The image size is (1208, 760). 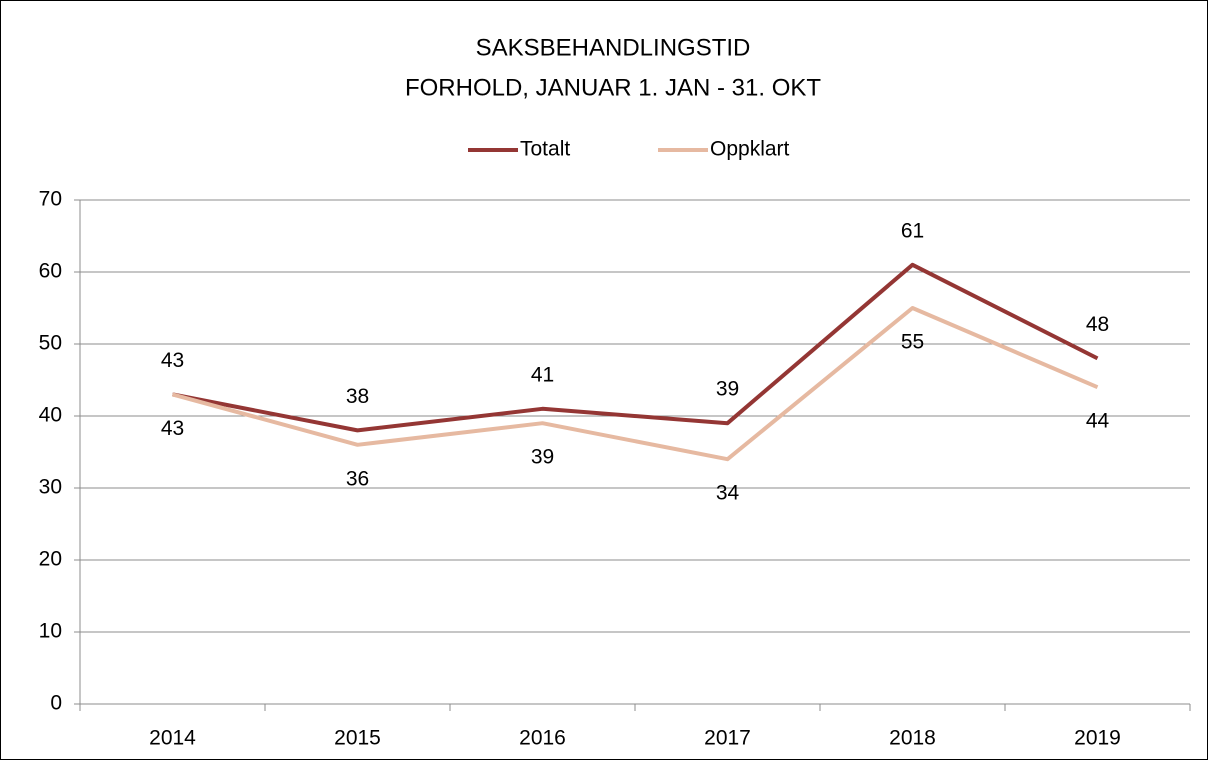 What do you see at coordinates (50, 487) in the screenshot?
I see `y-tick-label: 30` at bounding box center [50, 487].